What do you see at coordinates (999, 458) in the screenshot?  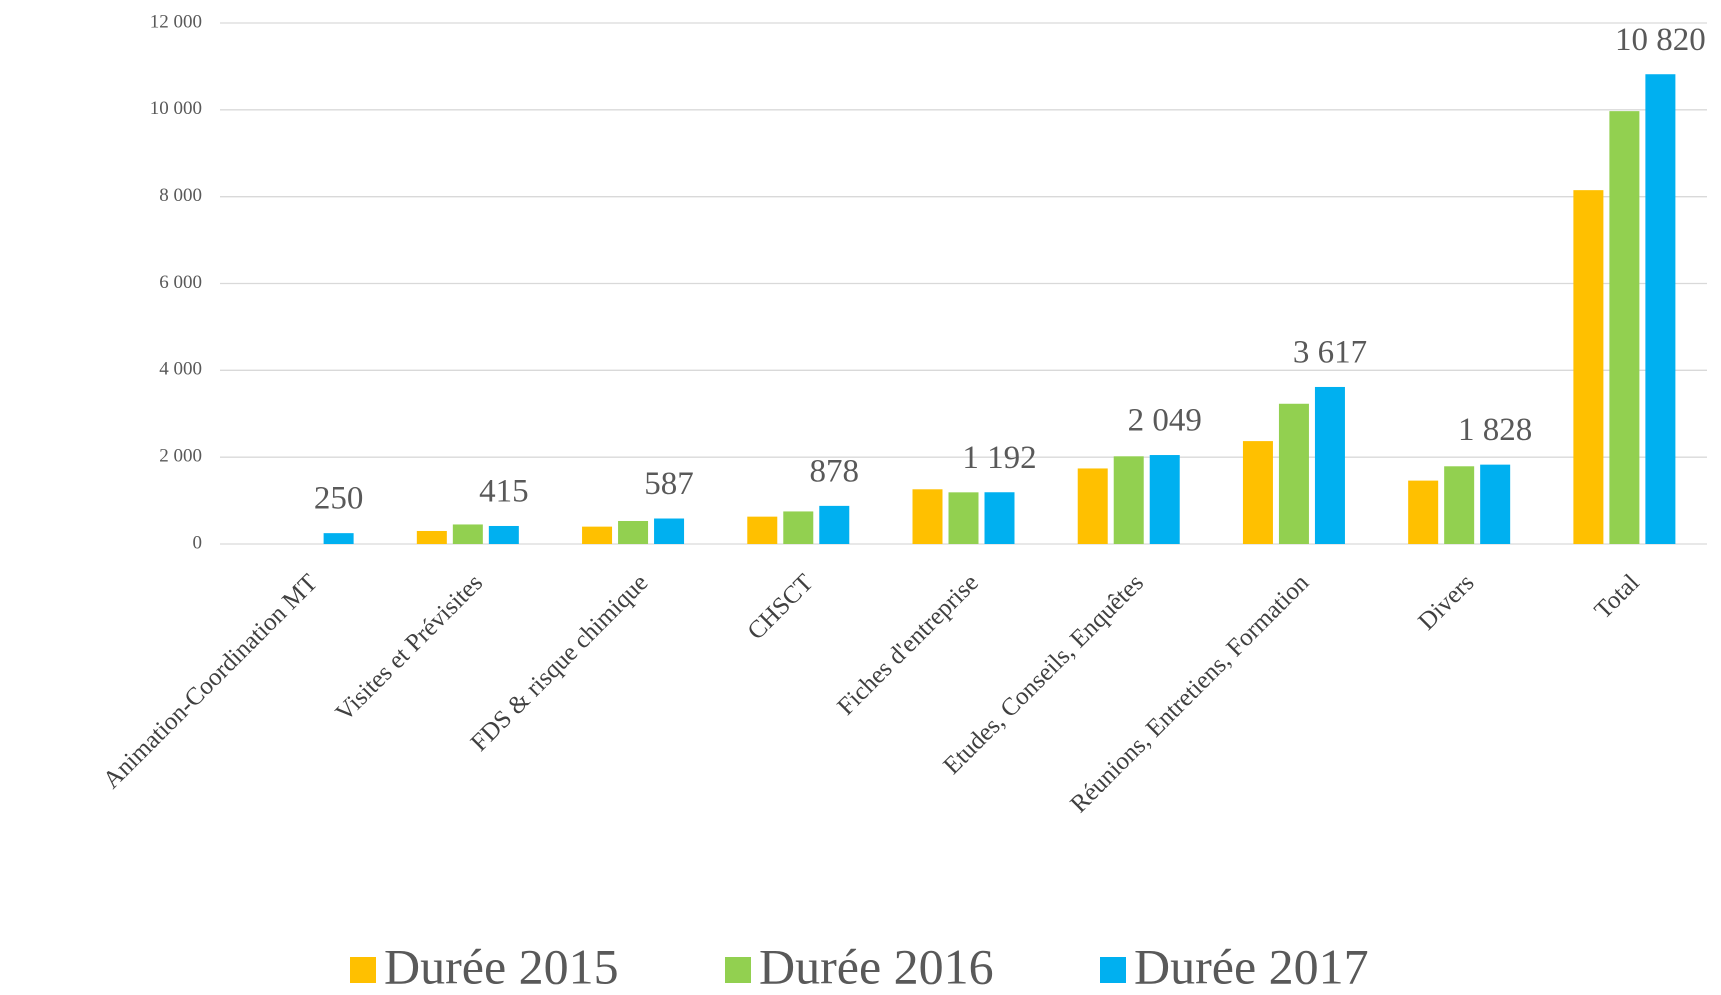 I see `value-label: 1 192` at bounding box center [999, 458].